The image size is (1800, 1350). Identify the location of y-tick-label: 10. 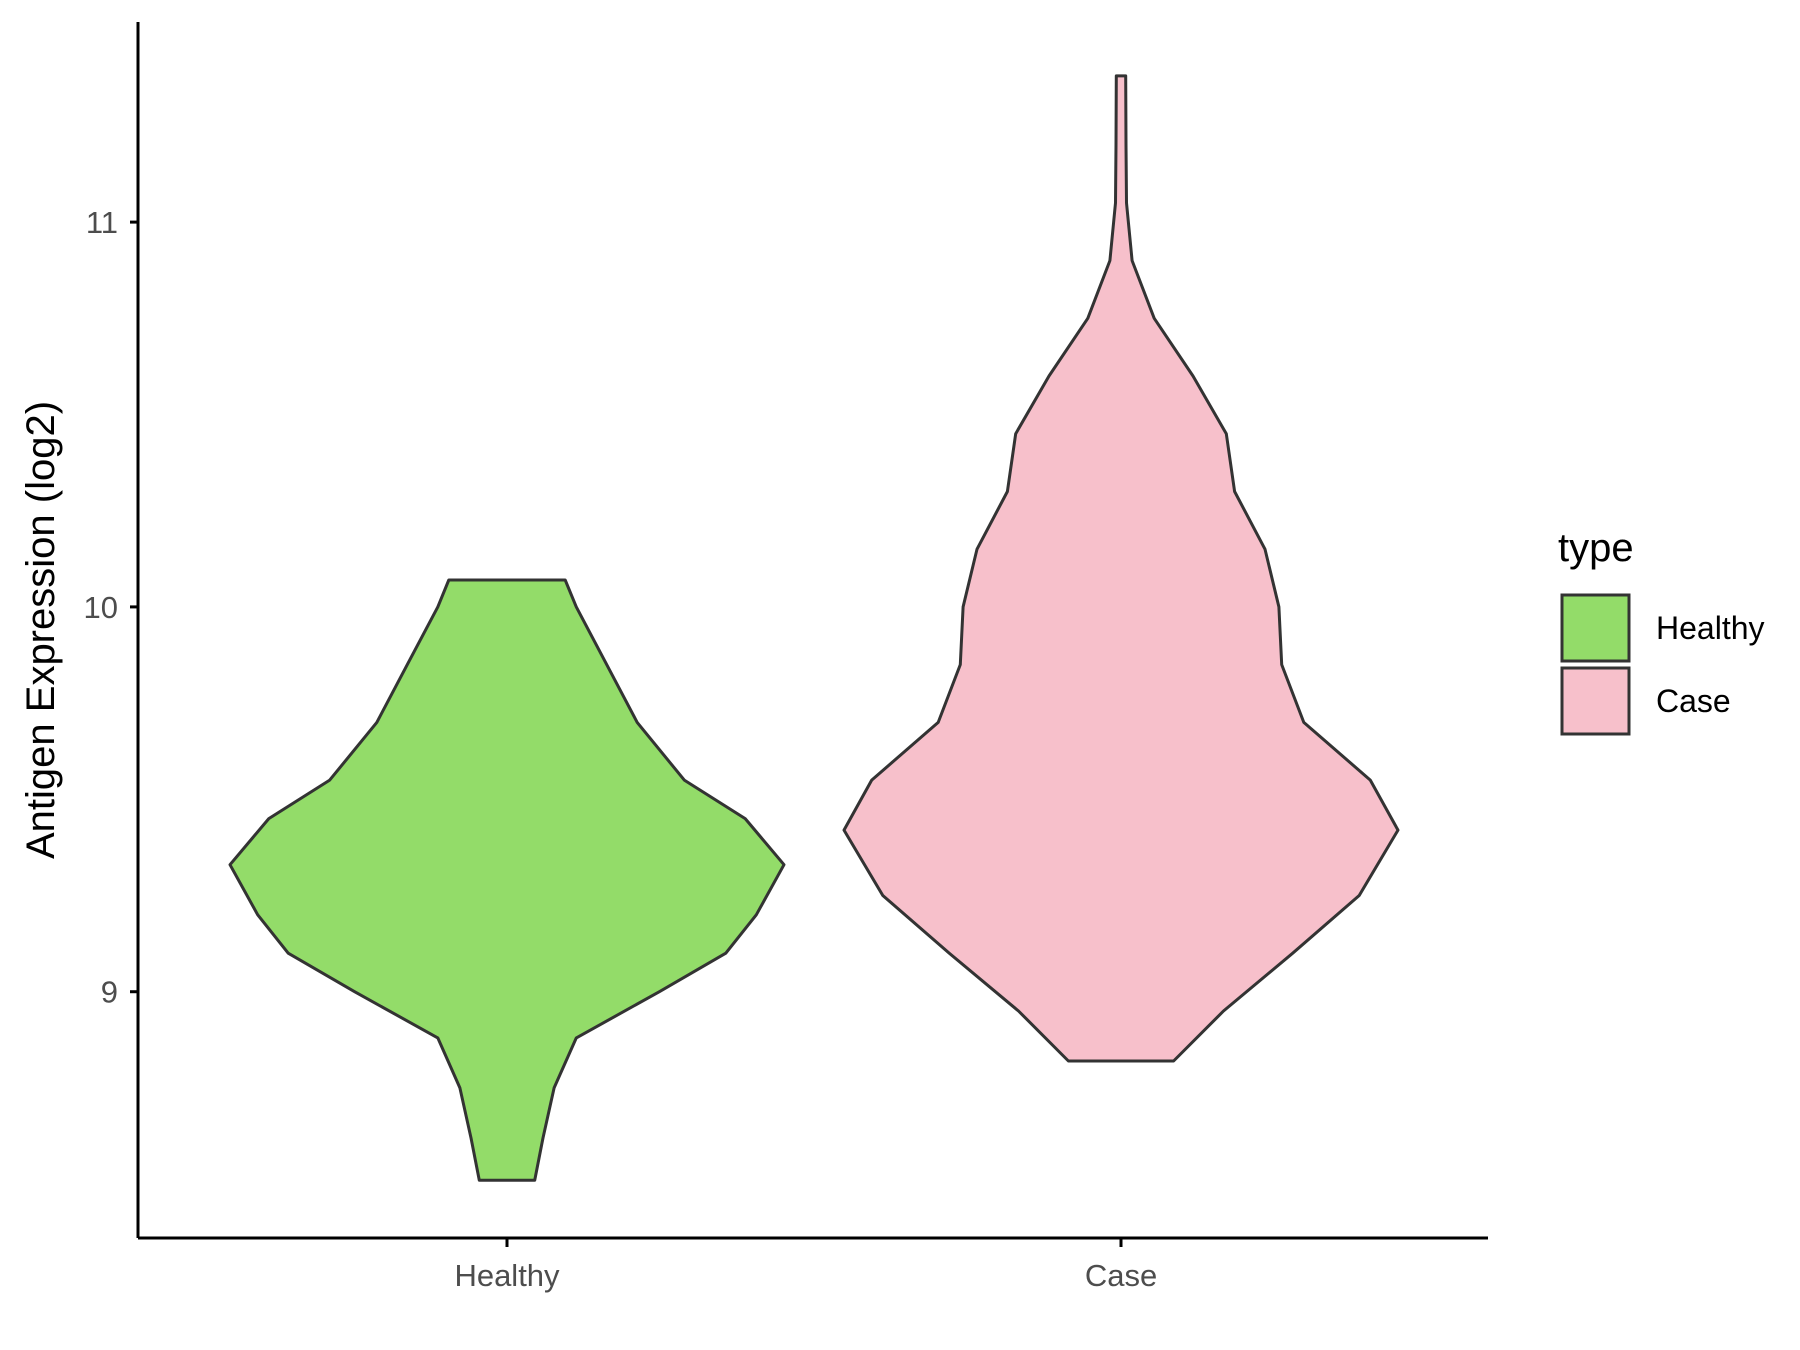
(101, 607).